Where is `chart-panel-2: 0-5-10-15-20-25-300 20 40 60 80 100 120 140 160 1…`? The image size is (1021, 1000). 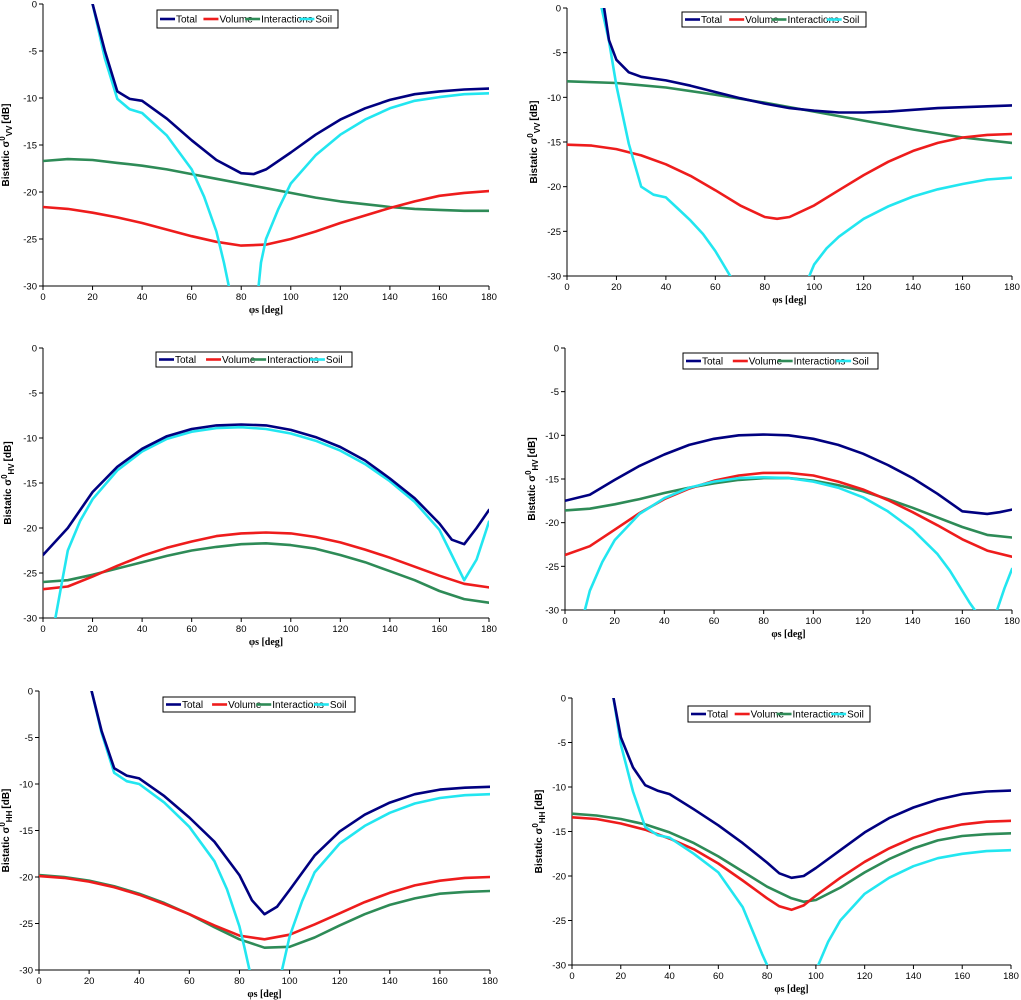
chart-panel-2: 0-5-10-15-20-25-300 20 40 60 80 100 120 140 160 1… is located at coordinates (773, 155).